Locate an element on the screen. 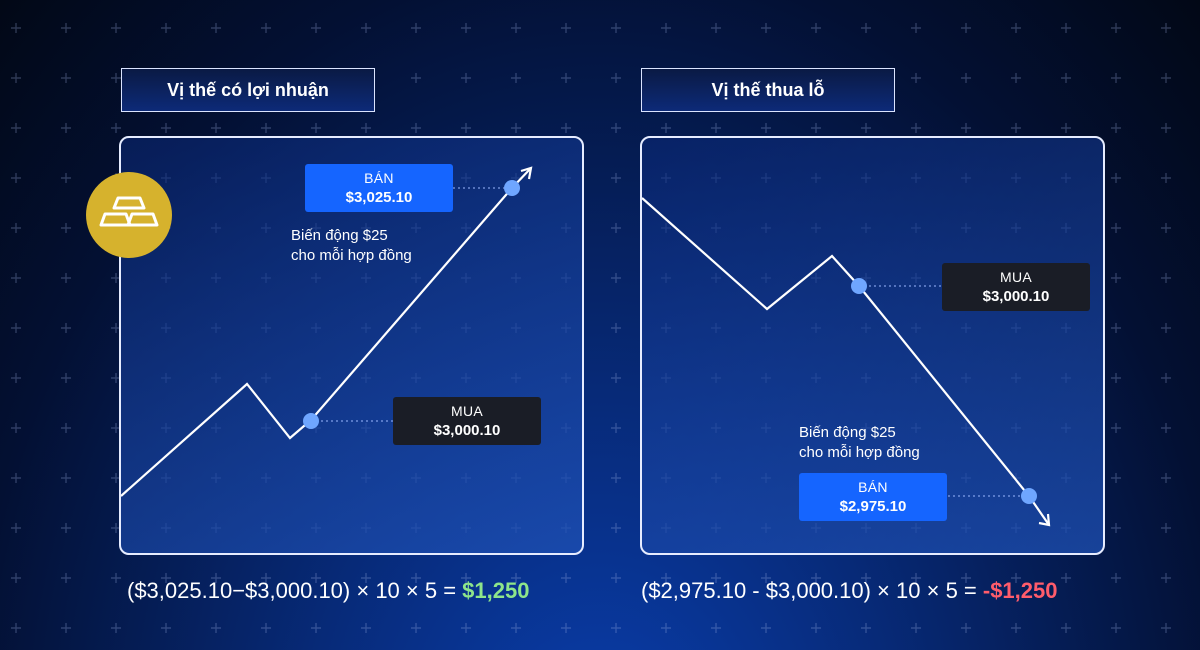 The image size is (1200, 650). loss-formula-text: ($2,975.10 - $3,000.10) × 10 × 5 = is located at coordinates (812, 590).